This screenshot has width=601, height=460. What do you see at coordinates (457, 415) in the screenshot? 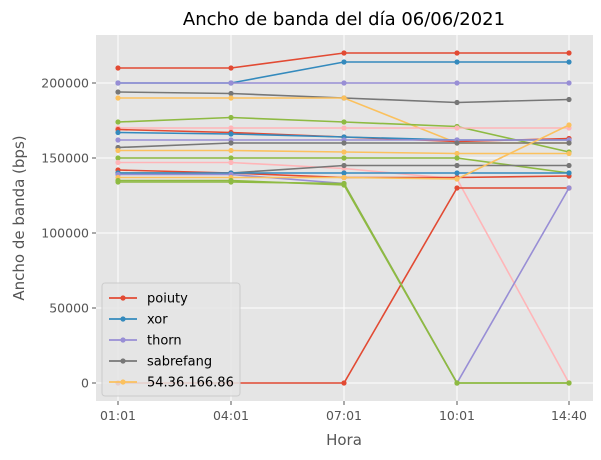
I see `x-tick-label: 10:01` at bounding box center [457, 415].